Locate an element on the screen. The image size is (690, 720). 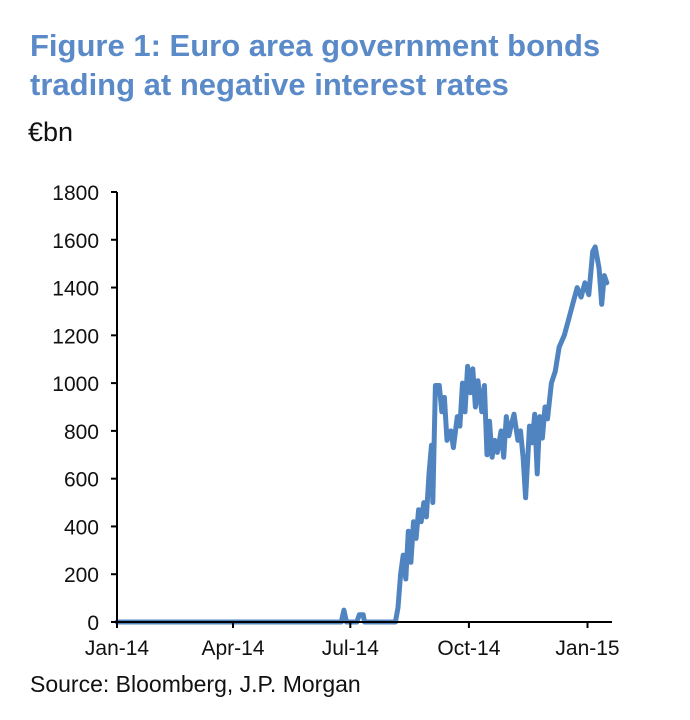
x-tick-label: Apr-14 is located at coordinates (233, 648).